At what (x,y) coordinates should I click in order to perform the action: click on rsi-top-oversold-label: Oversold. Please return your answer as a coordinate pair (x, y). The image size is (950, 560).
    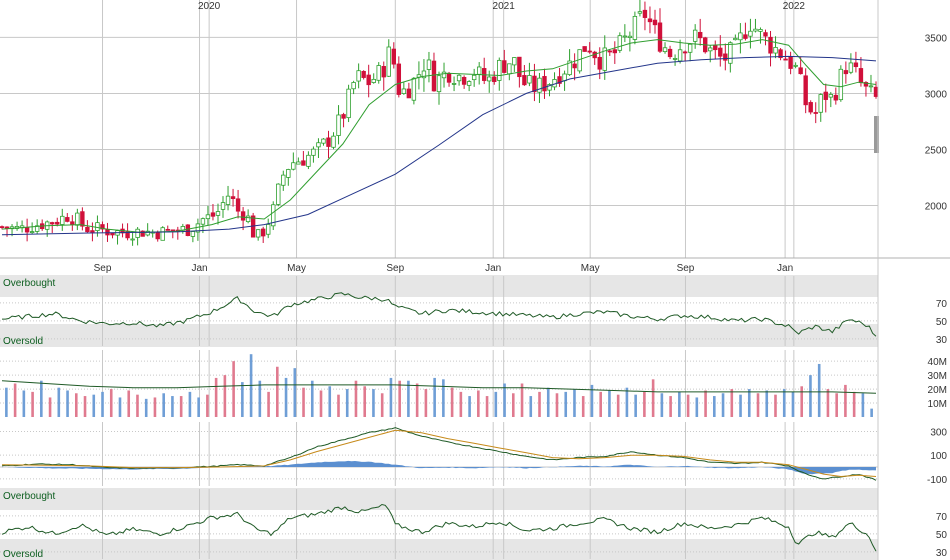
    Looking at the image, I should click on (23, 341).